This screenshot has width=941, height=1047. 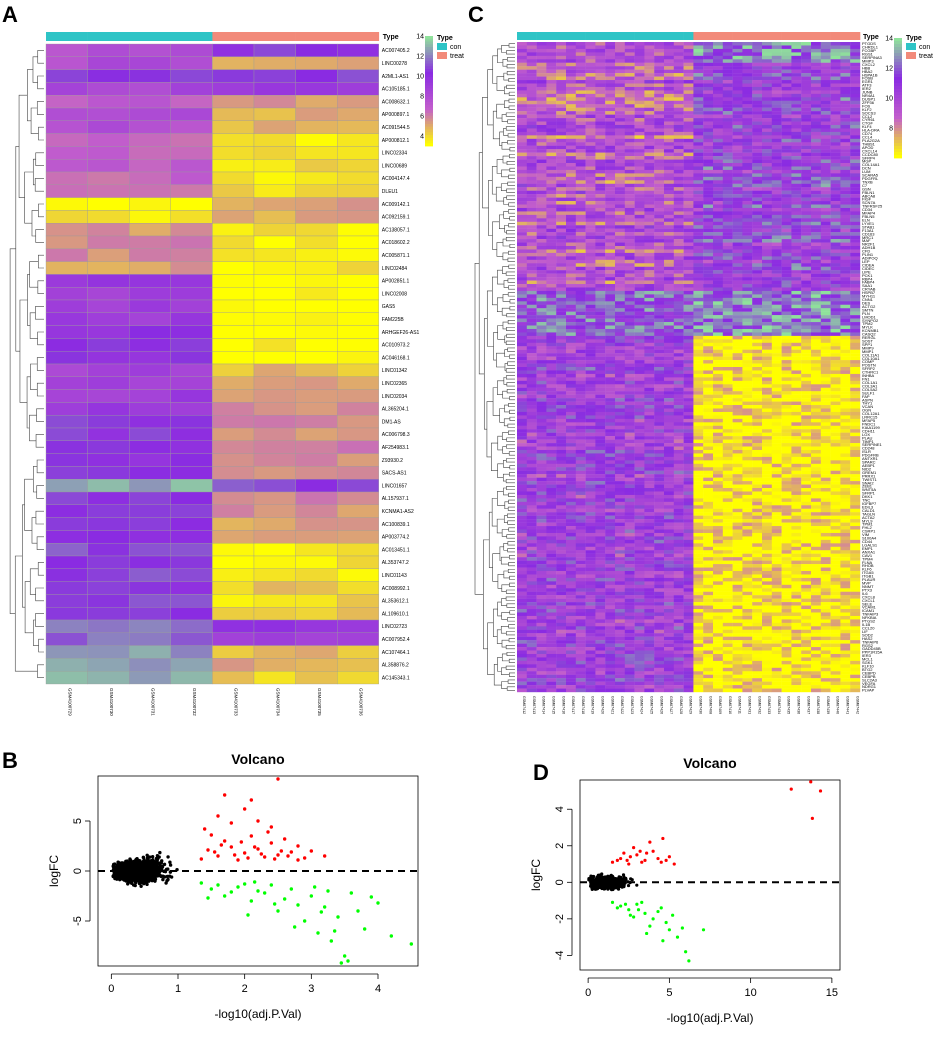 What do you see at coordinates (396, 205) in the screenshot?
I see `gene-label: AC009142.1` at bounding box center [396, 205].